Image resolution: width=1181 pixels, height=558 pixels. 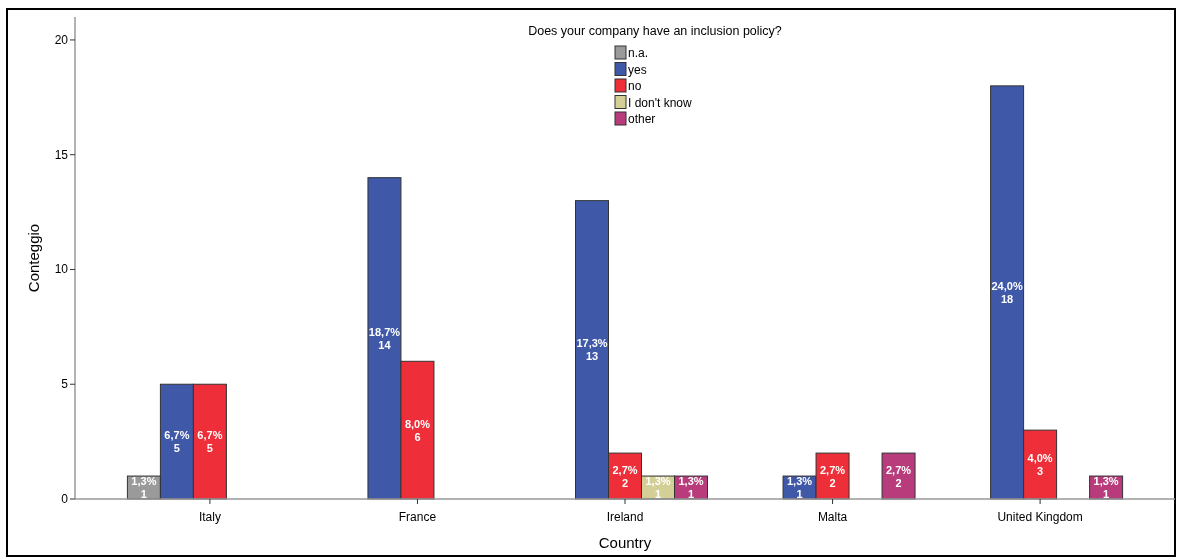 I want to click on x-tick-label: United Kingdom, so click(x=1040, y=517).